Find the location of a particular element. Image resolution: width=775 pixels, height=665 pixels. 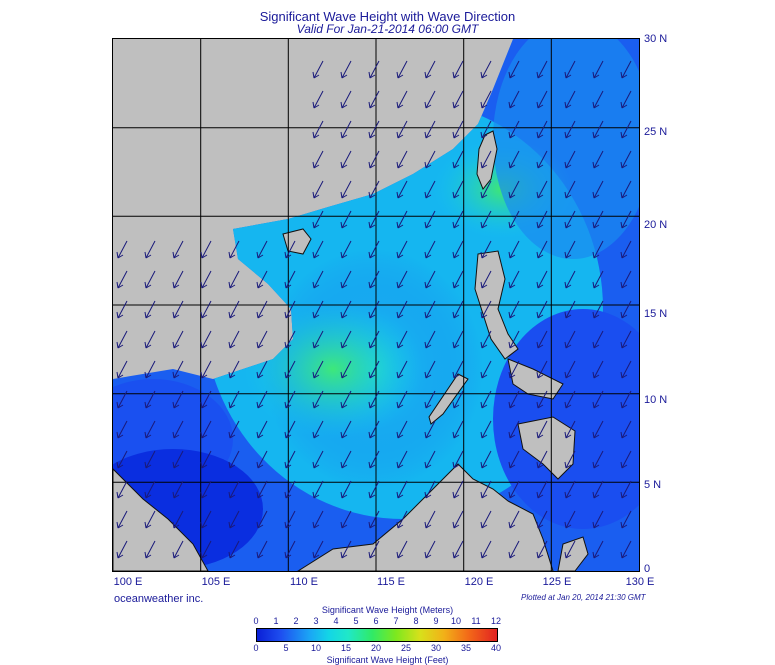

colorbar-meters-tick: 9 is located at coordinates (436, 621).